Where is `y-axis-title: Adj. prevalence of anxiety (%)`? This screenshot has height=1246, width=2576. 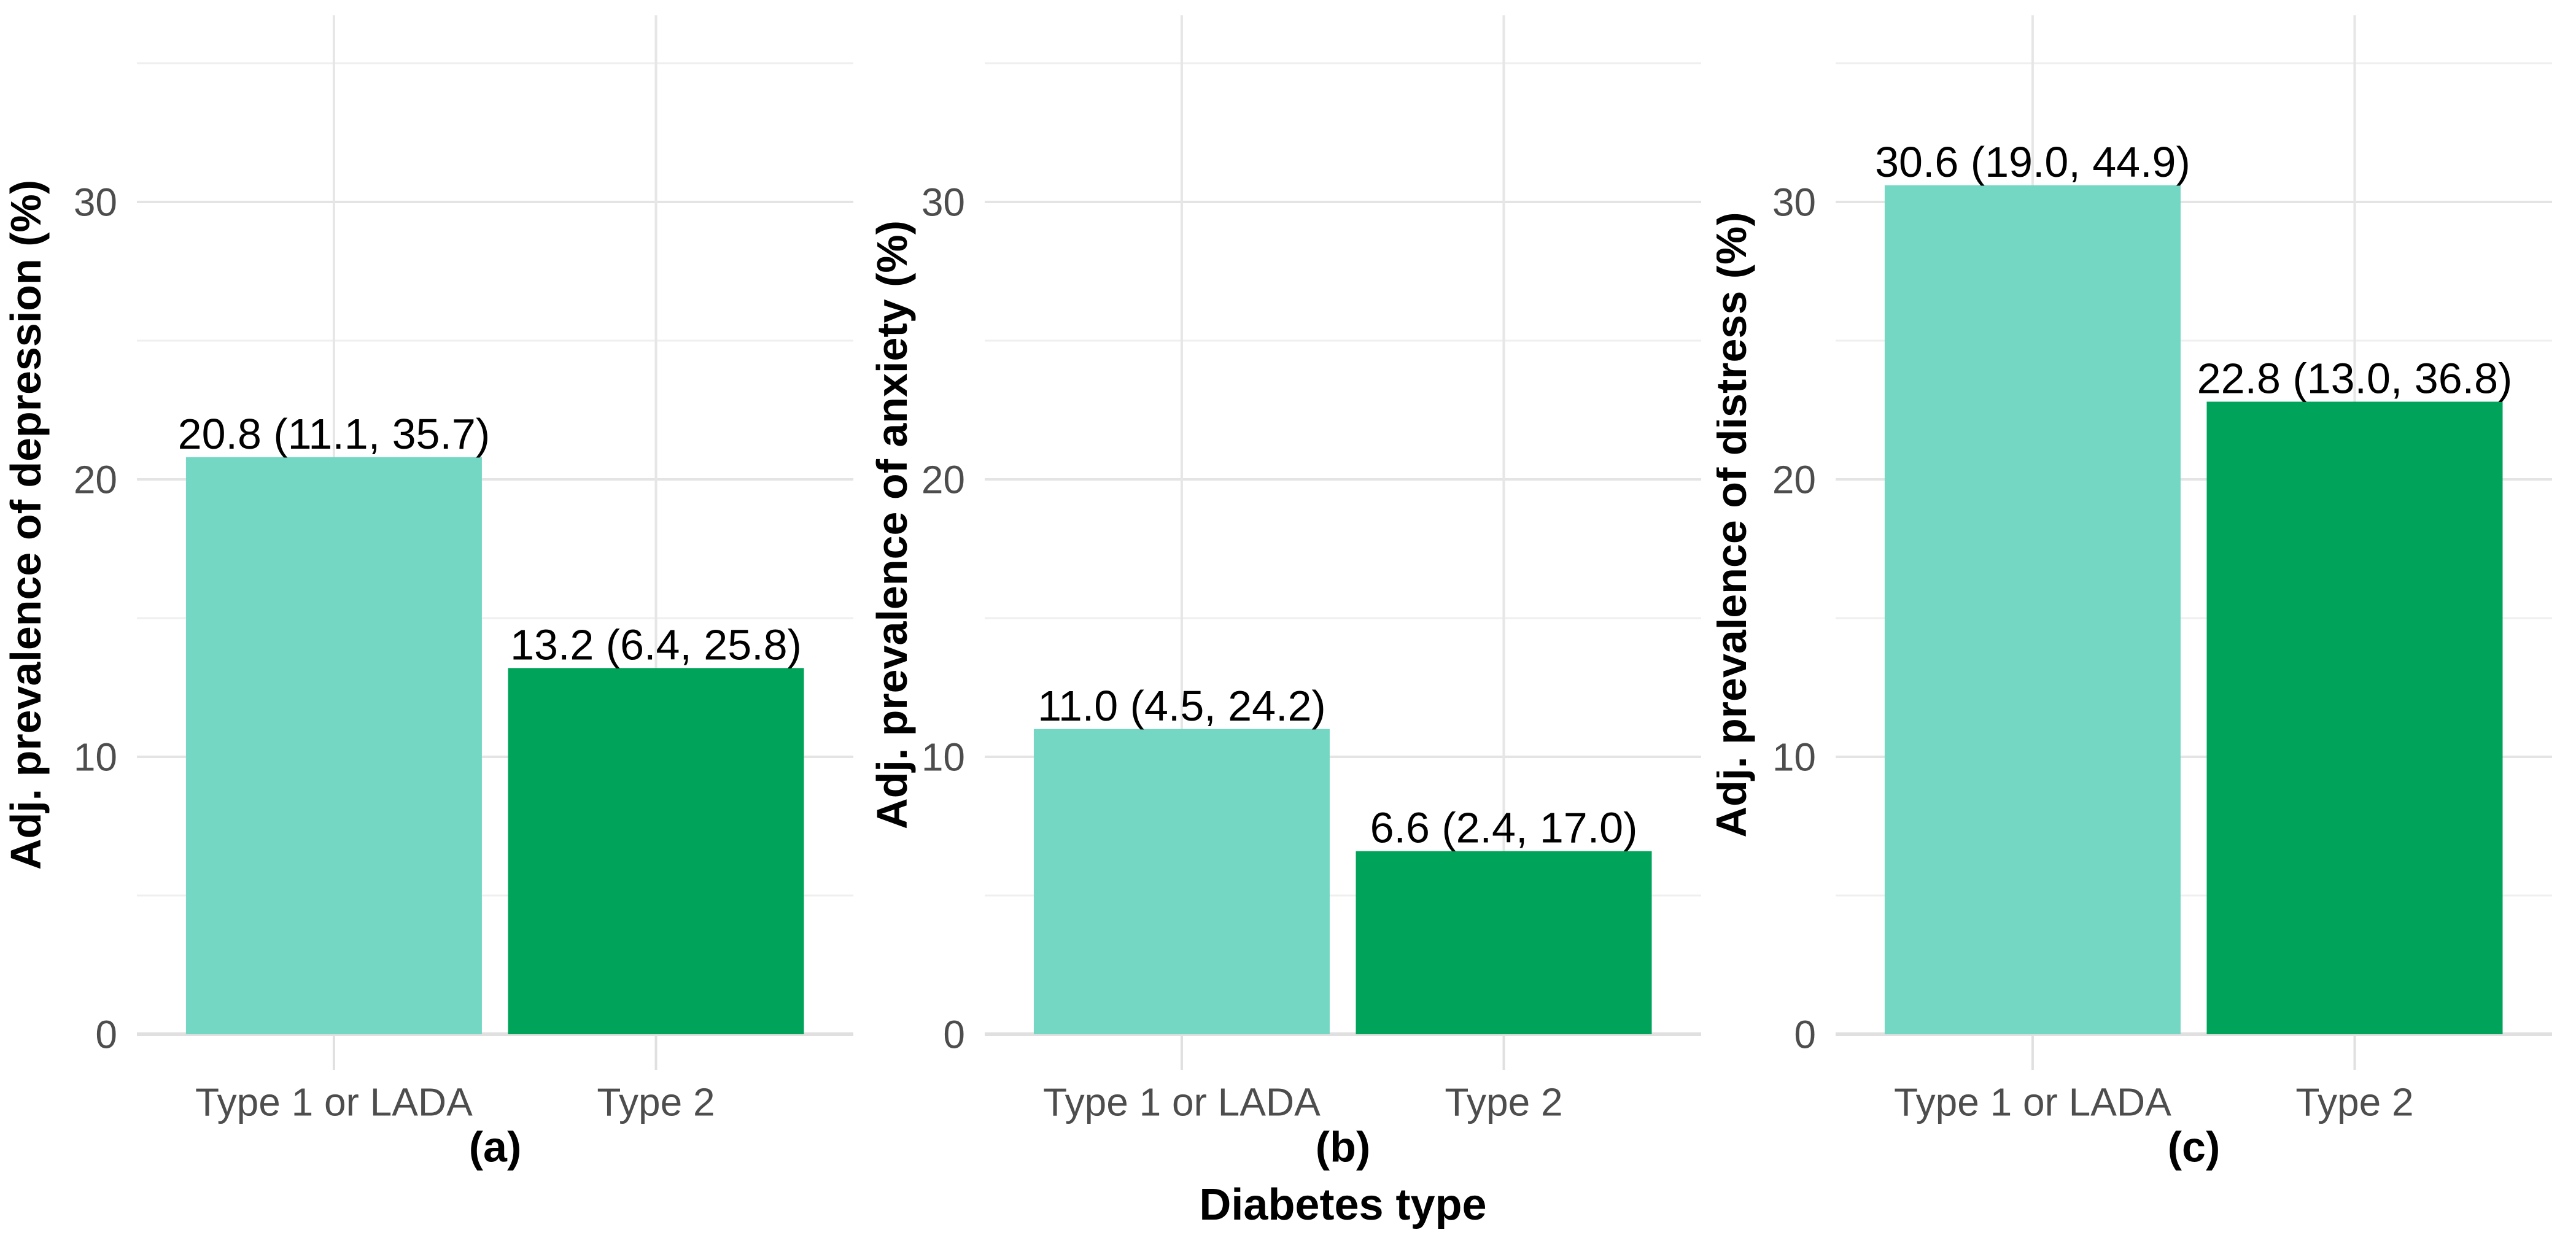 y-axis-title: Adj. prevalence of anxiety (%) is located at coordinates (892, 524).